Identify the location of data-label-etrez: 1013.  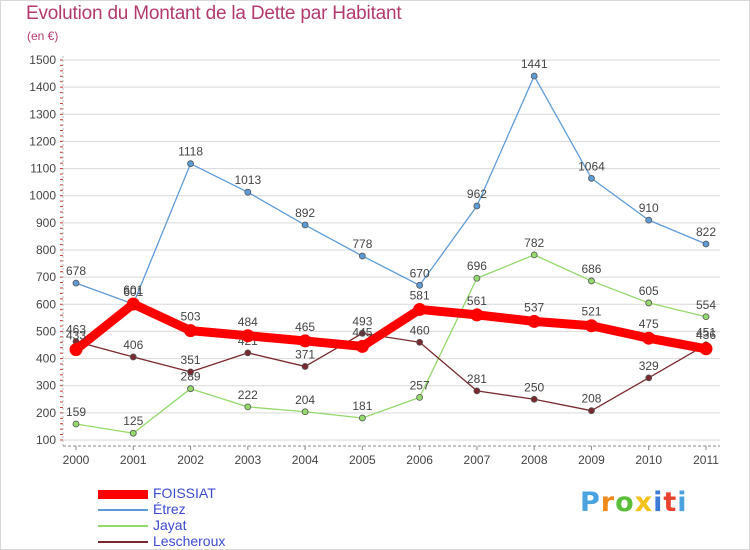
(247, 180).